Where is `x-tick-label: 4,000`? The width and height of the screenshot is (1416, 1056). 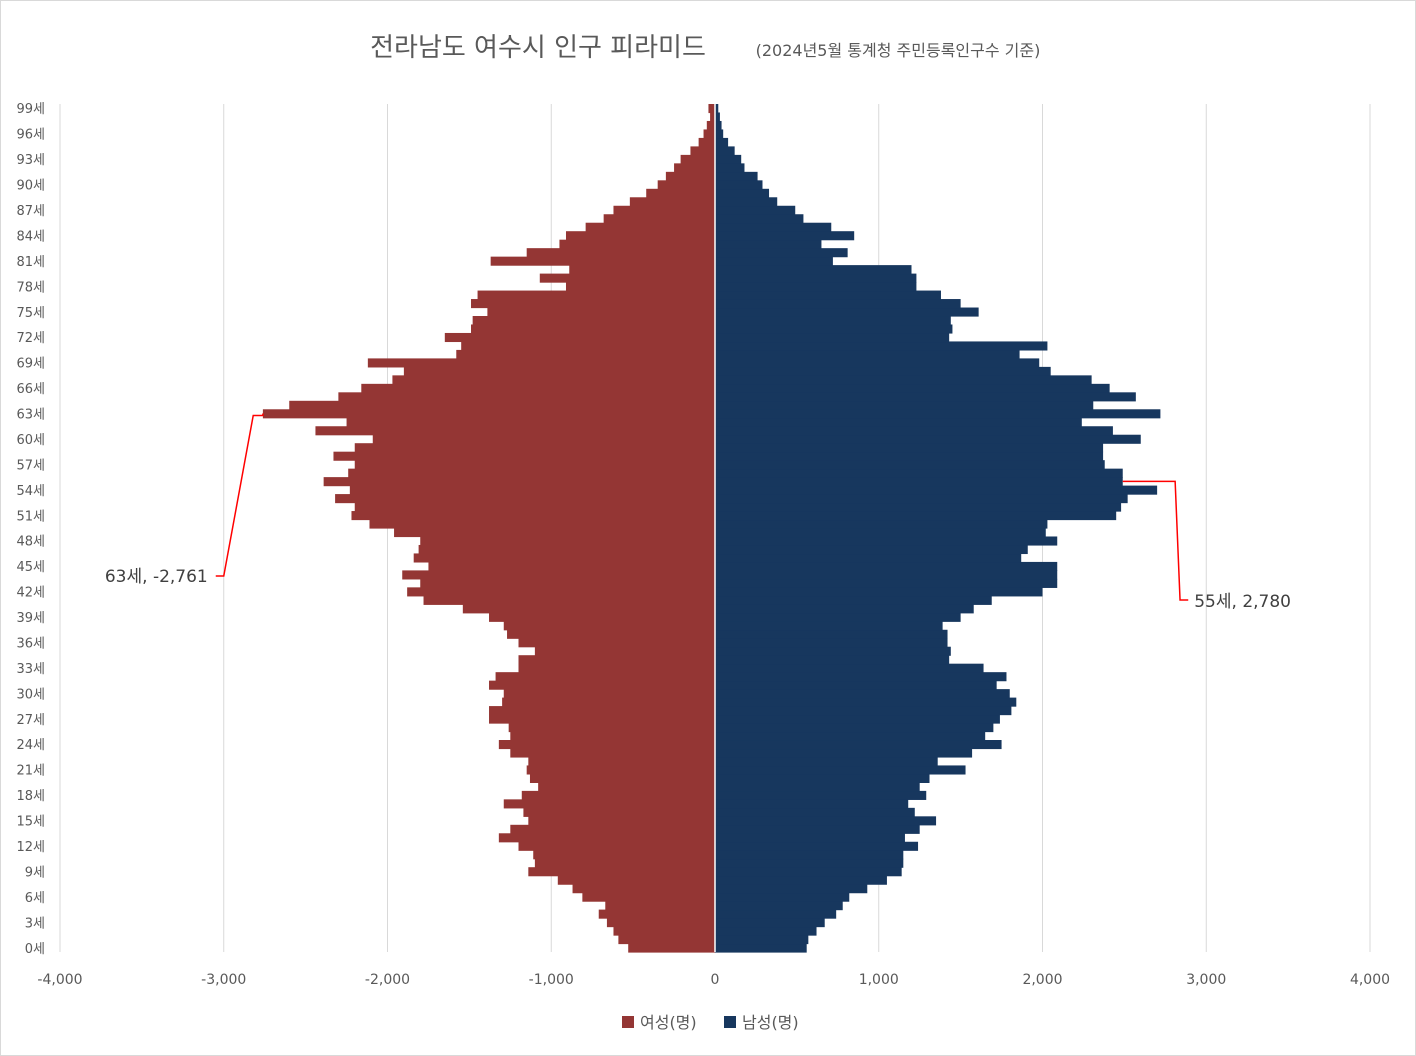 x-tick-label: 4,000 is located at coordinates (1370, 980).